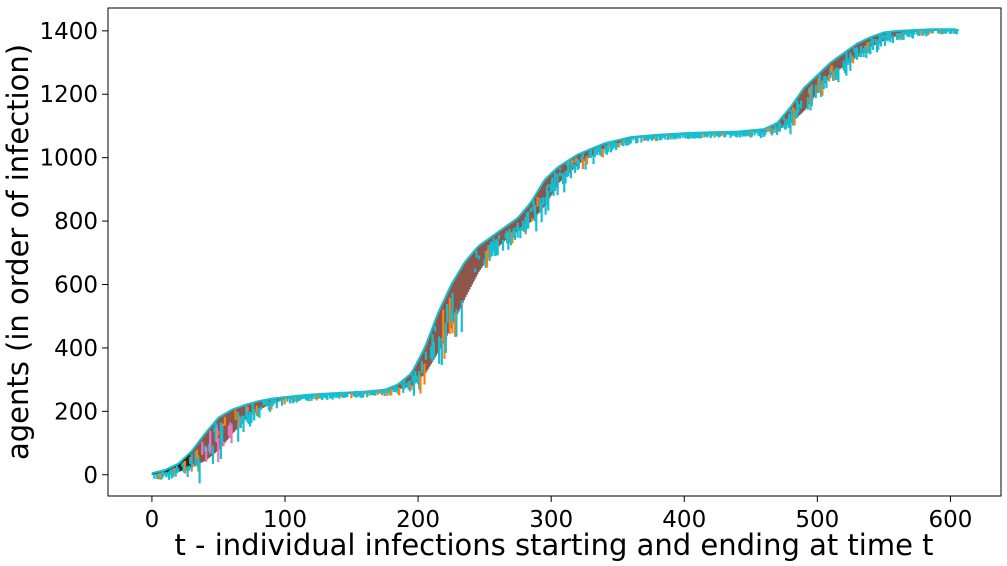 The height and width of the screenshot is (566, 1007). I want to click on y-tick-label: 0, so click(90, 476).